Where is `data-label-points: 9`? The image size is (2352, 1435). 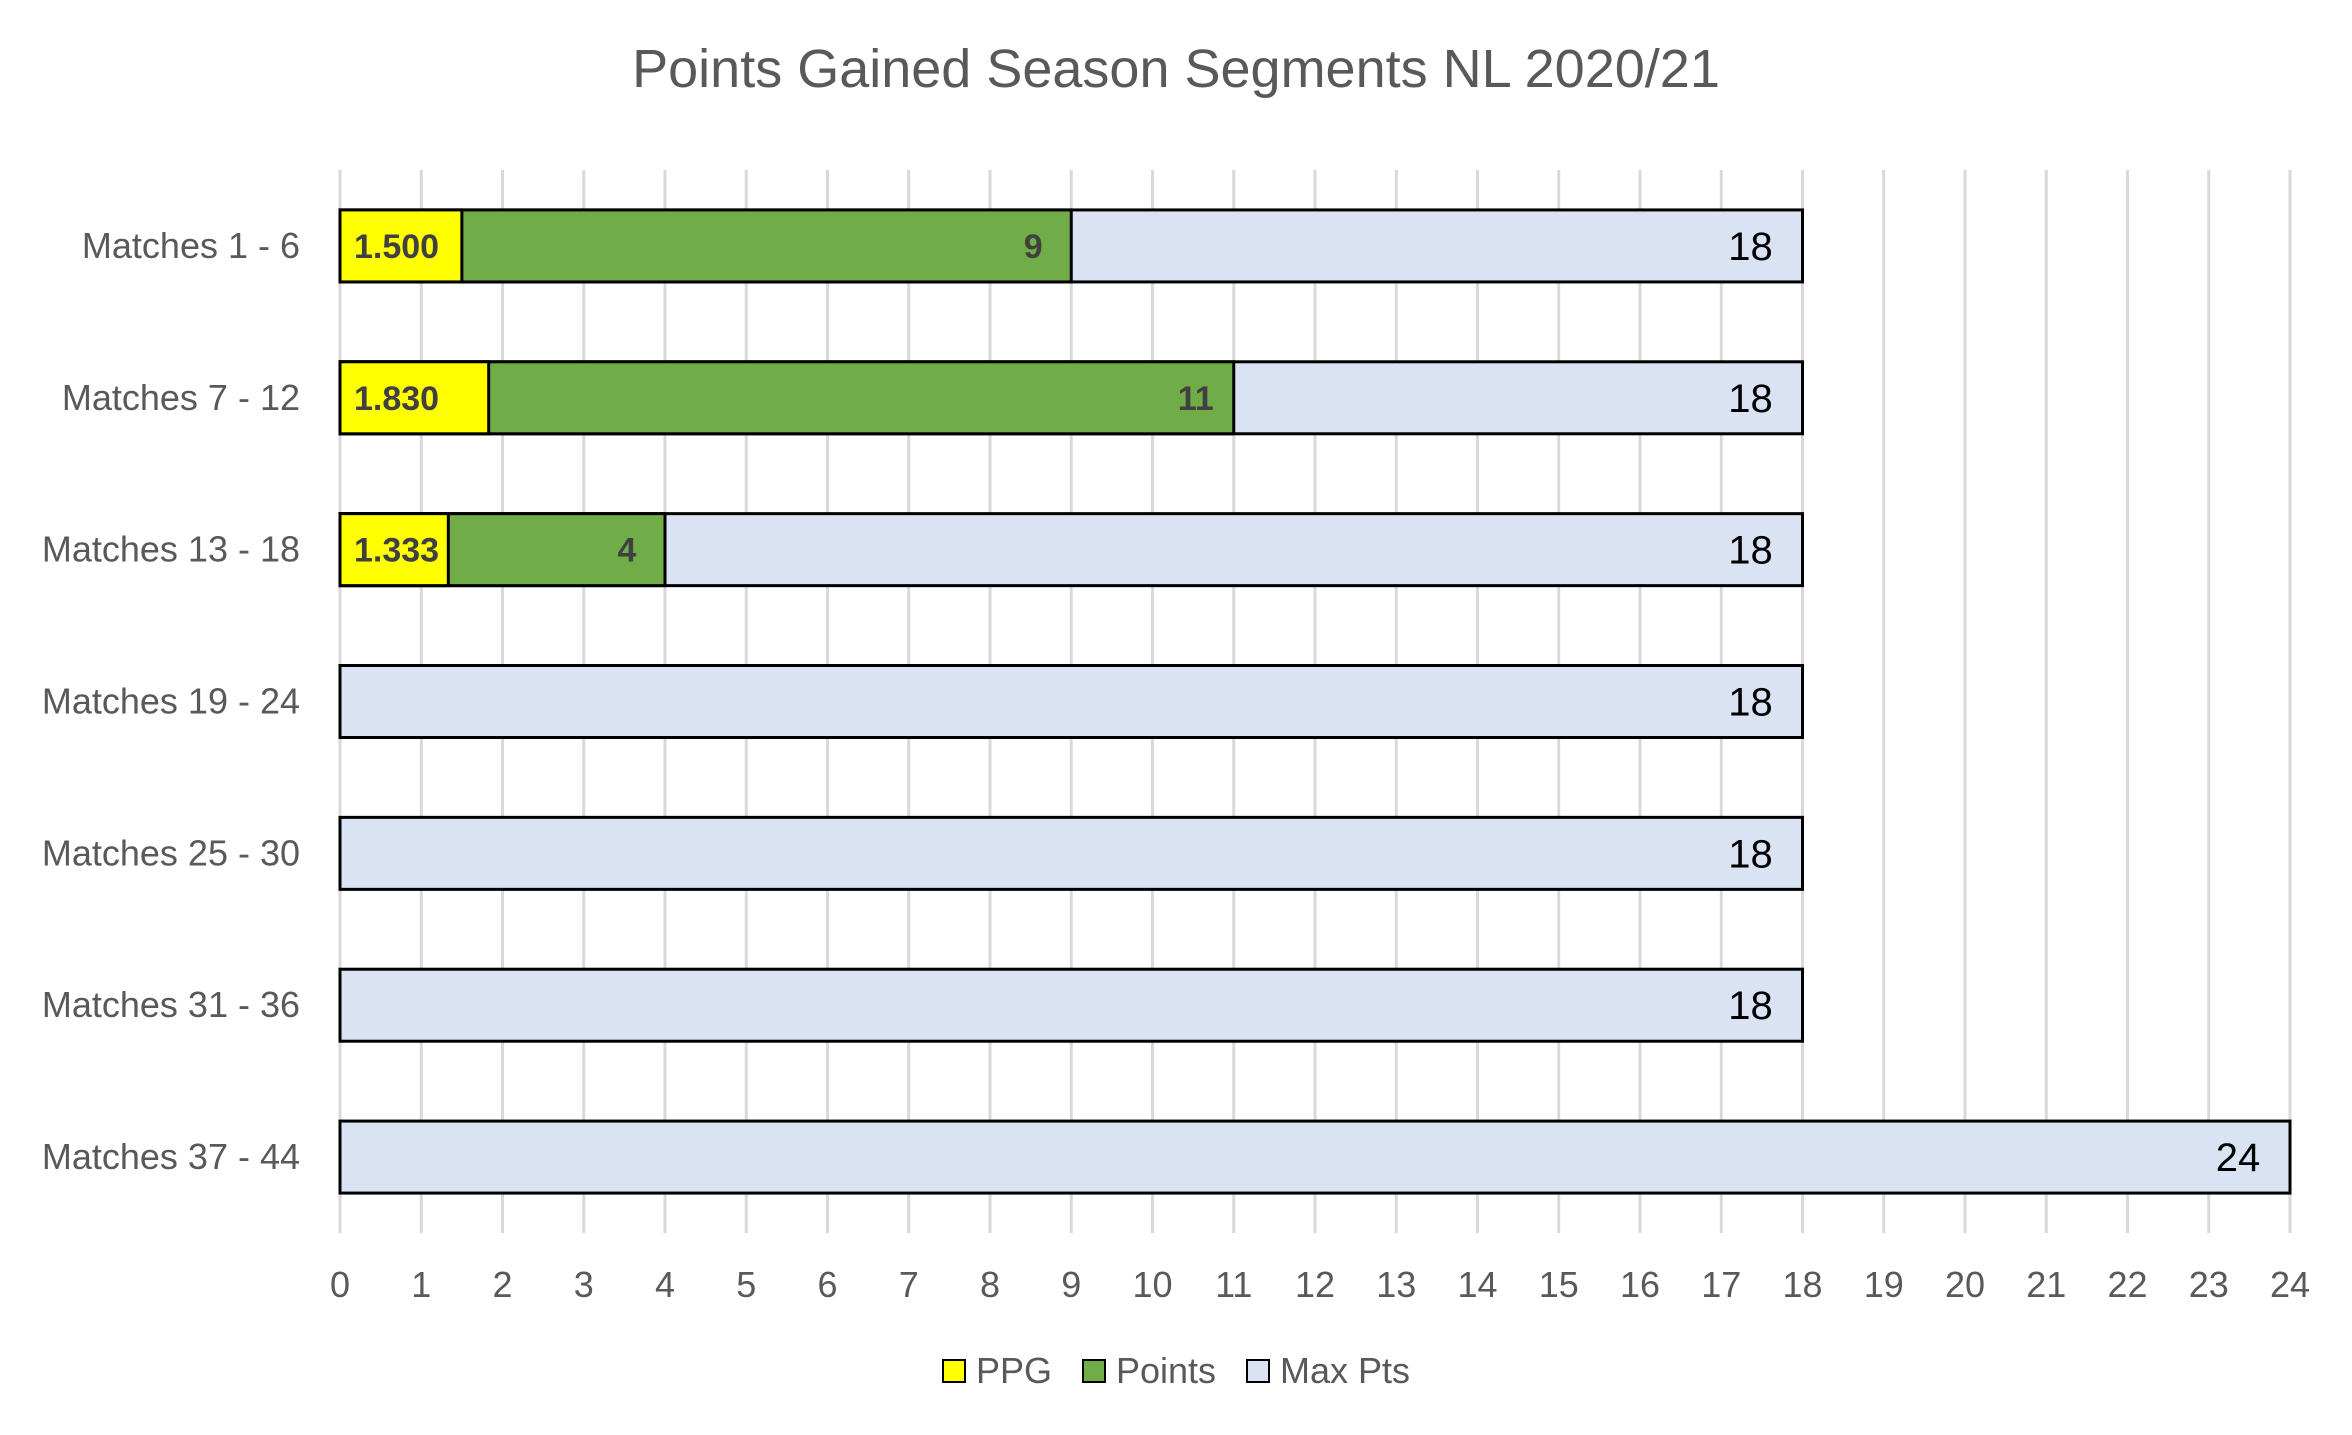 data-label-points: 9 is located at coordinates (1033, 247).